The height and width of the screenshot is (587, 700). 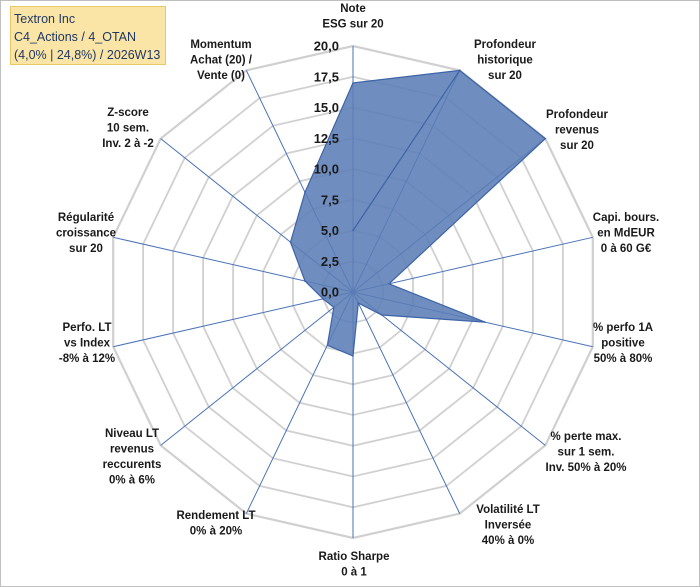 What do you see at coordinates (132, 481) in the screenshot?
I see `axis-label-line: 0% à 6%` at bounding box center [132, 481].